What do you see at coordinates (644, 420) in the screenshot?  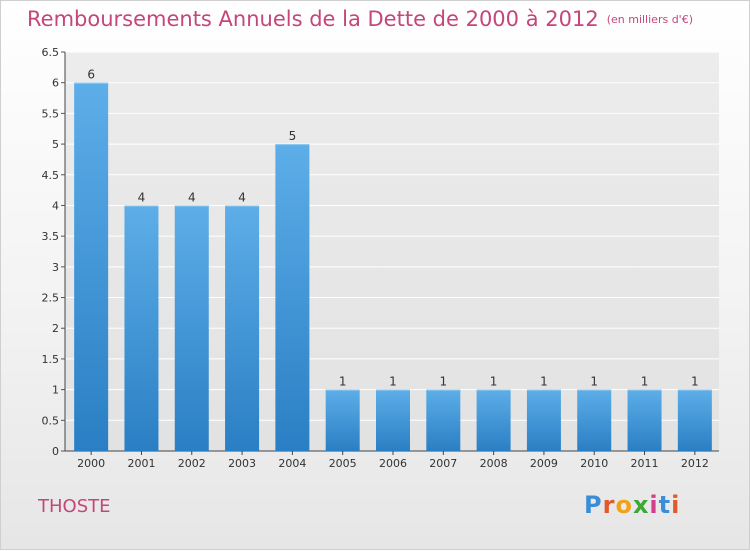 I see `bar-2011` at bounding box center [644, 420].